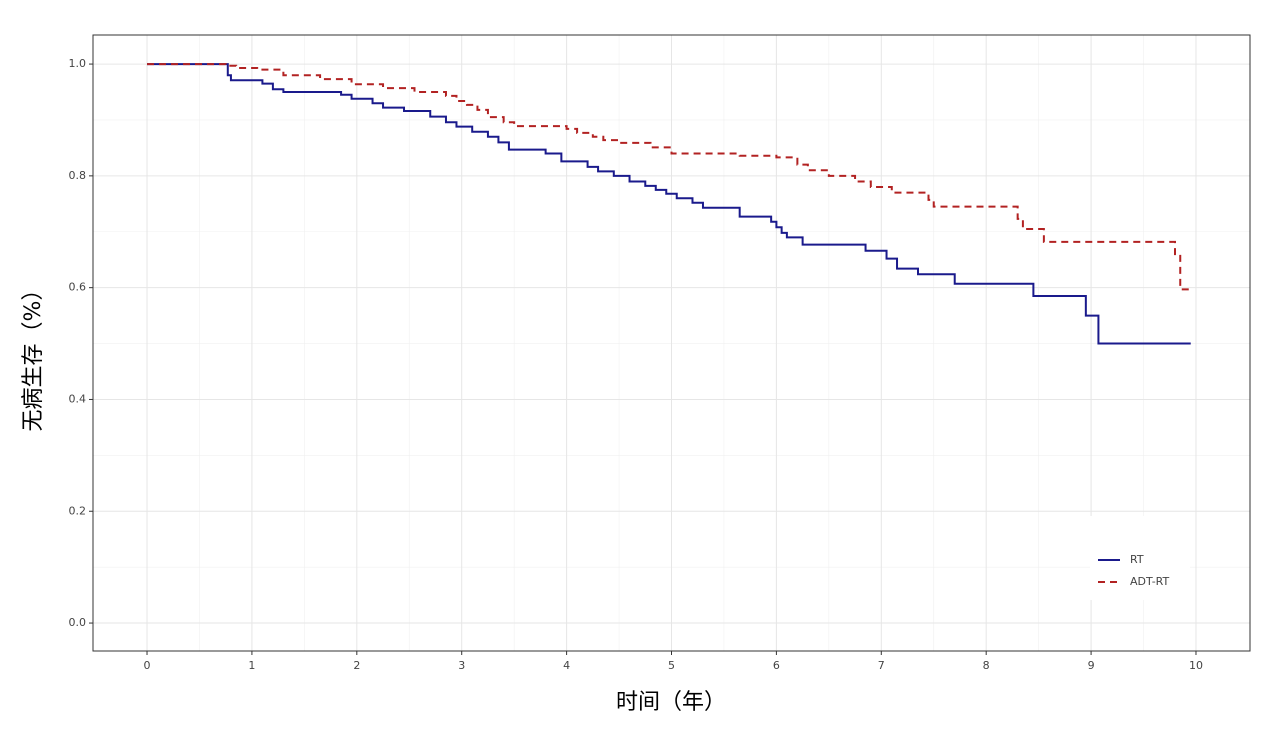  I want to click on x-tick-label: 9, so click(1091, 665).